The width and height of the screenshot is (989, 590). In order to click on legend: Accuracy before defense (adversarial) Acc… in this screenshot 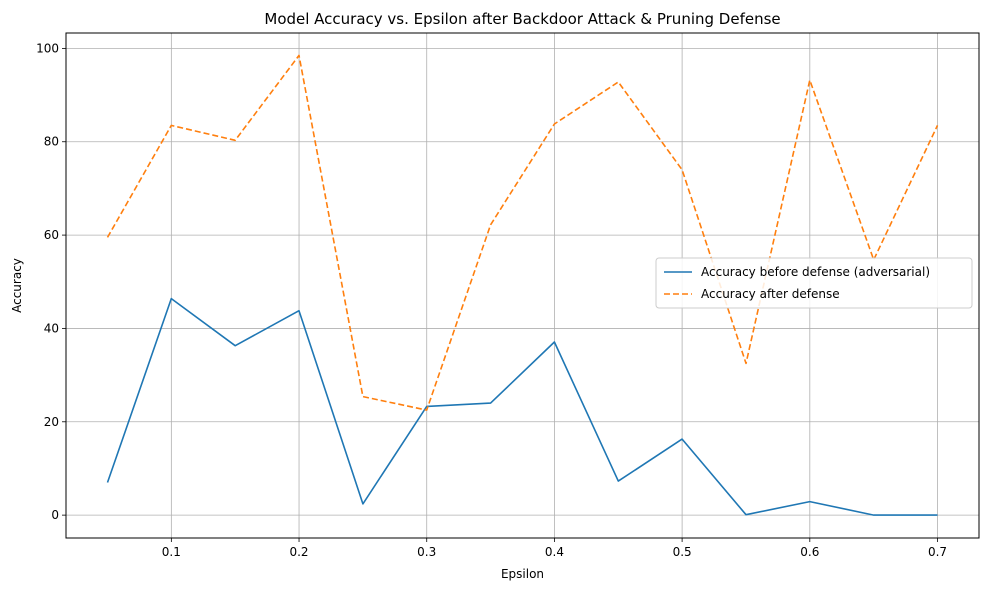, I will do `click(814, 283)`.